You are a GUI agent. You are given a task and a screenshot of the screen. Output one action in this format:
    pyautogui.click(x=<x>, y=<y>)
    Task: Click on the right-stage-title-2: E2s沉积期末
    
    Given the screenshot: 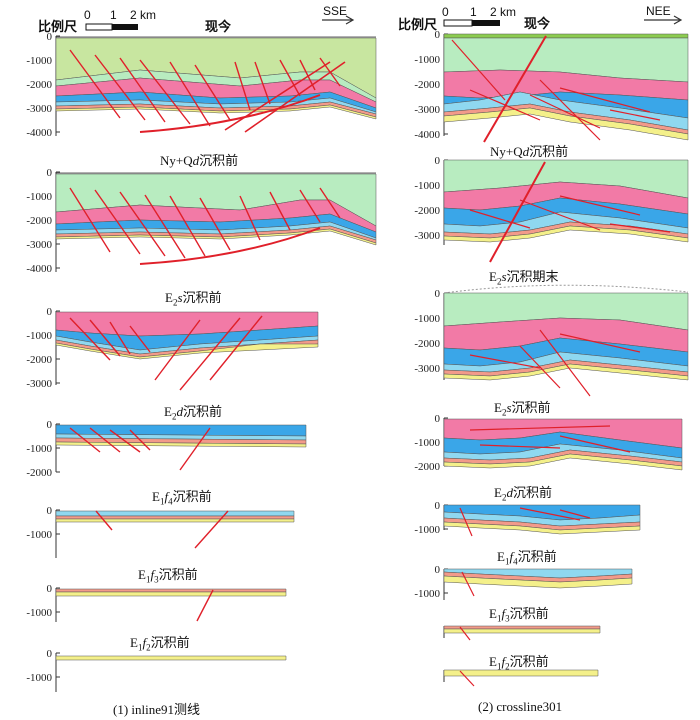 What is the action you would take?
    pyautogui.click(x=524, y=278)
    